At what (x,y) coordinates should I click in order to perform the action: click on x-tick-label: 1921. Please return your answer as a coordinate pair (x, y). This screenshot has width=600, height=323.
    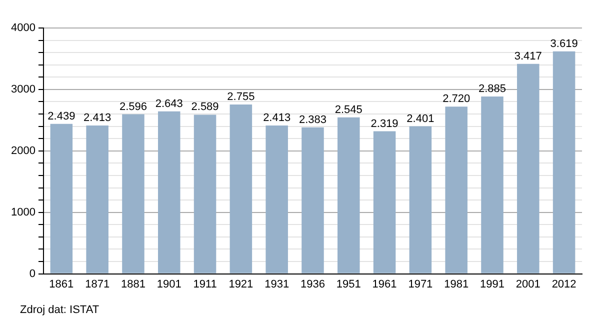
    Looking at the image, I should click on (241, 284).